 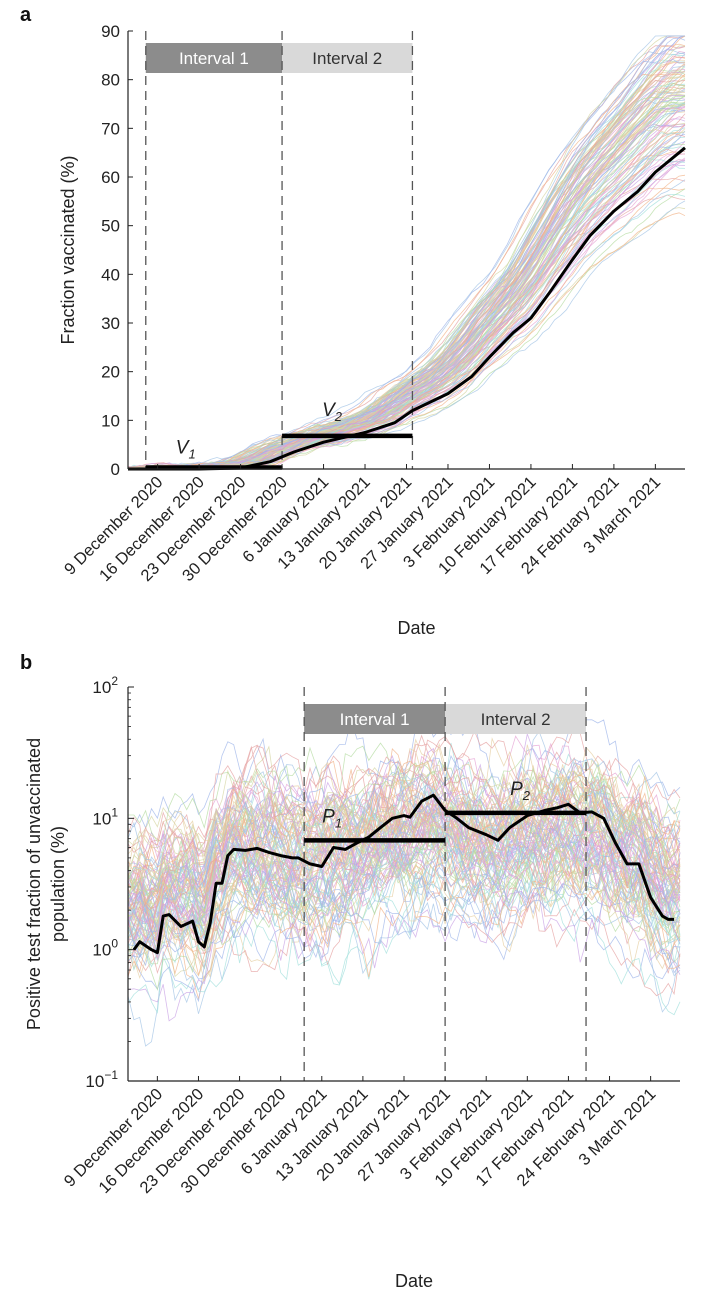 I want to click on interval-mean-label: V2, so click(x=332, y=412).